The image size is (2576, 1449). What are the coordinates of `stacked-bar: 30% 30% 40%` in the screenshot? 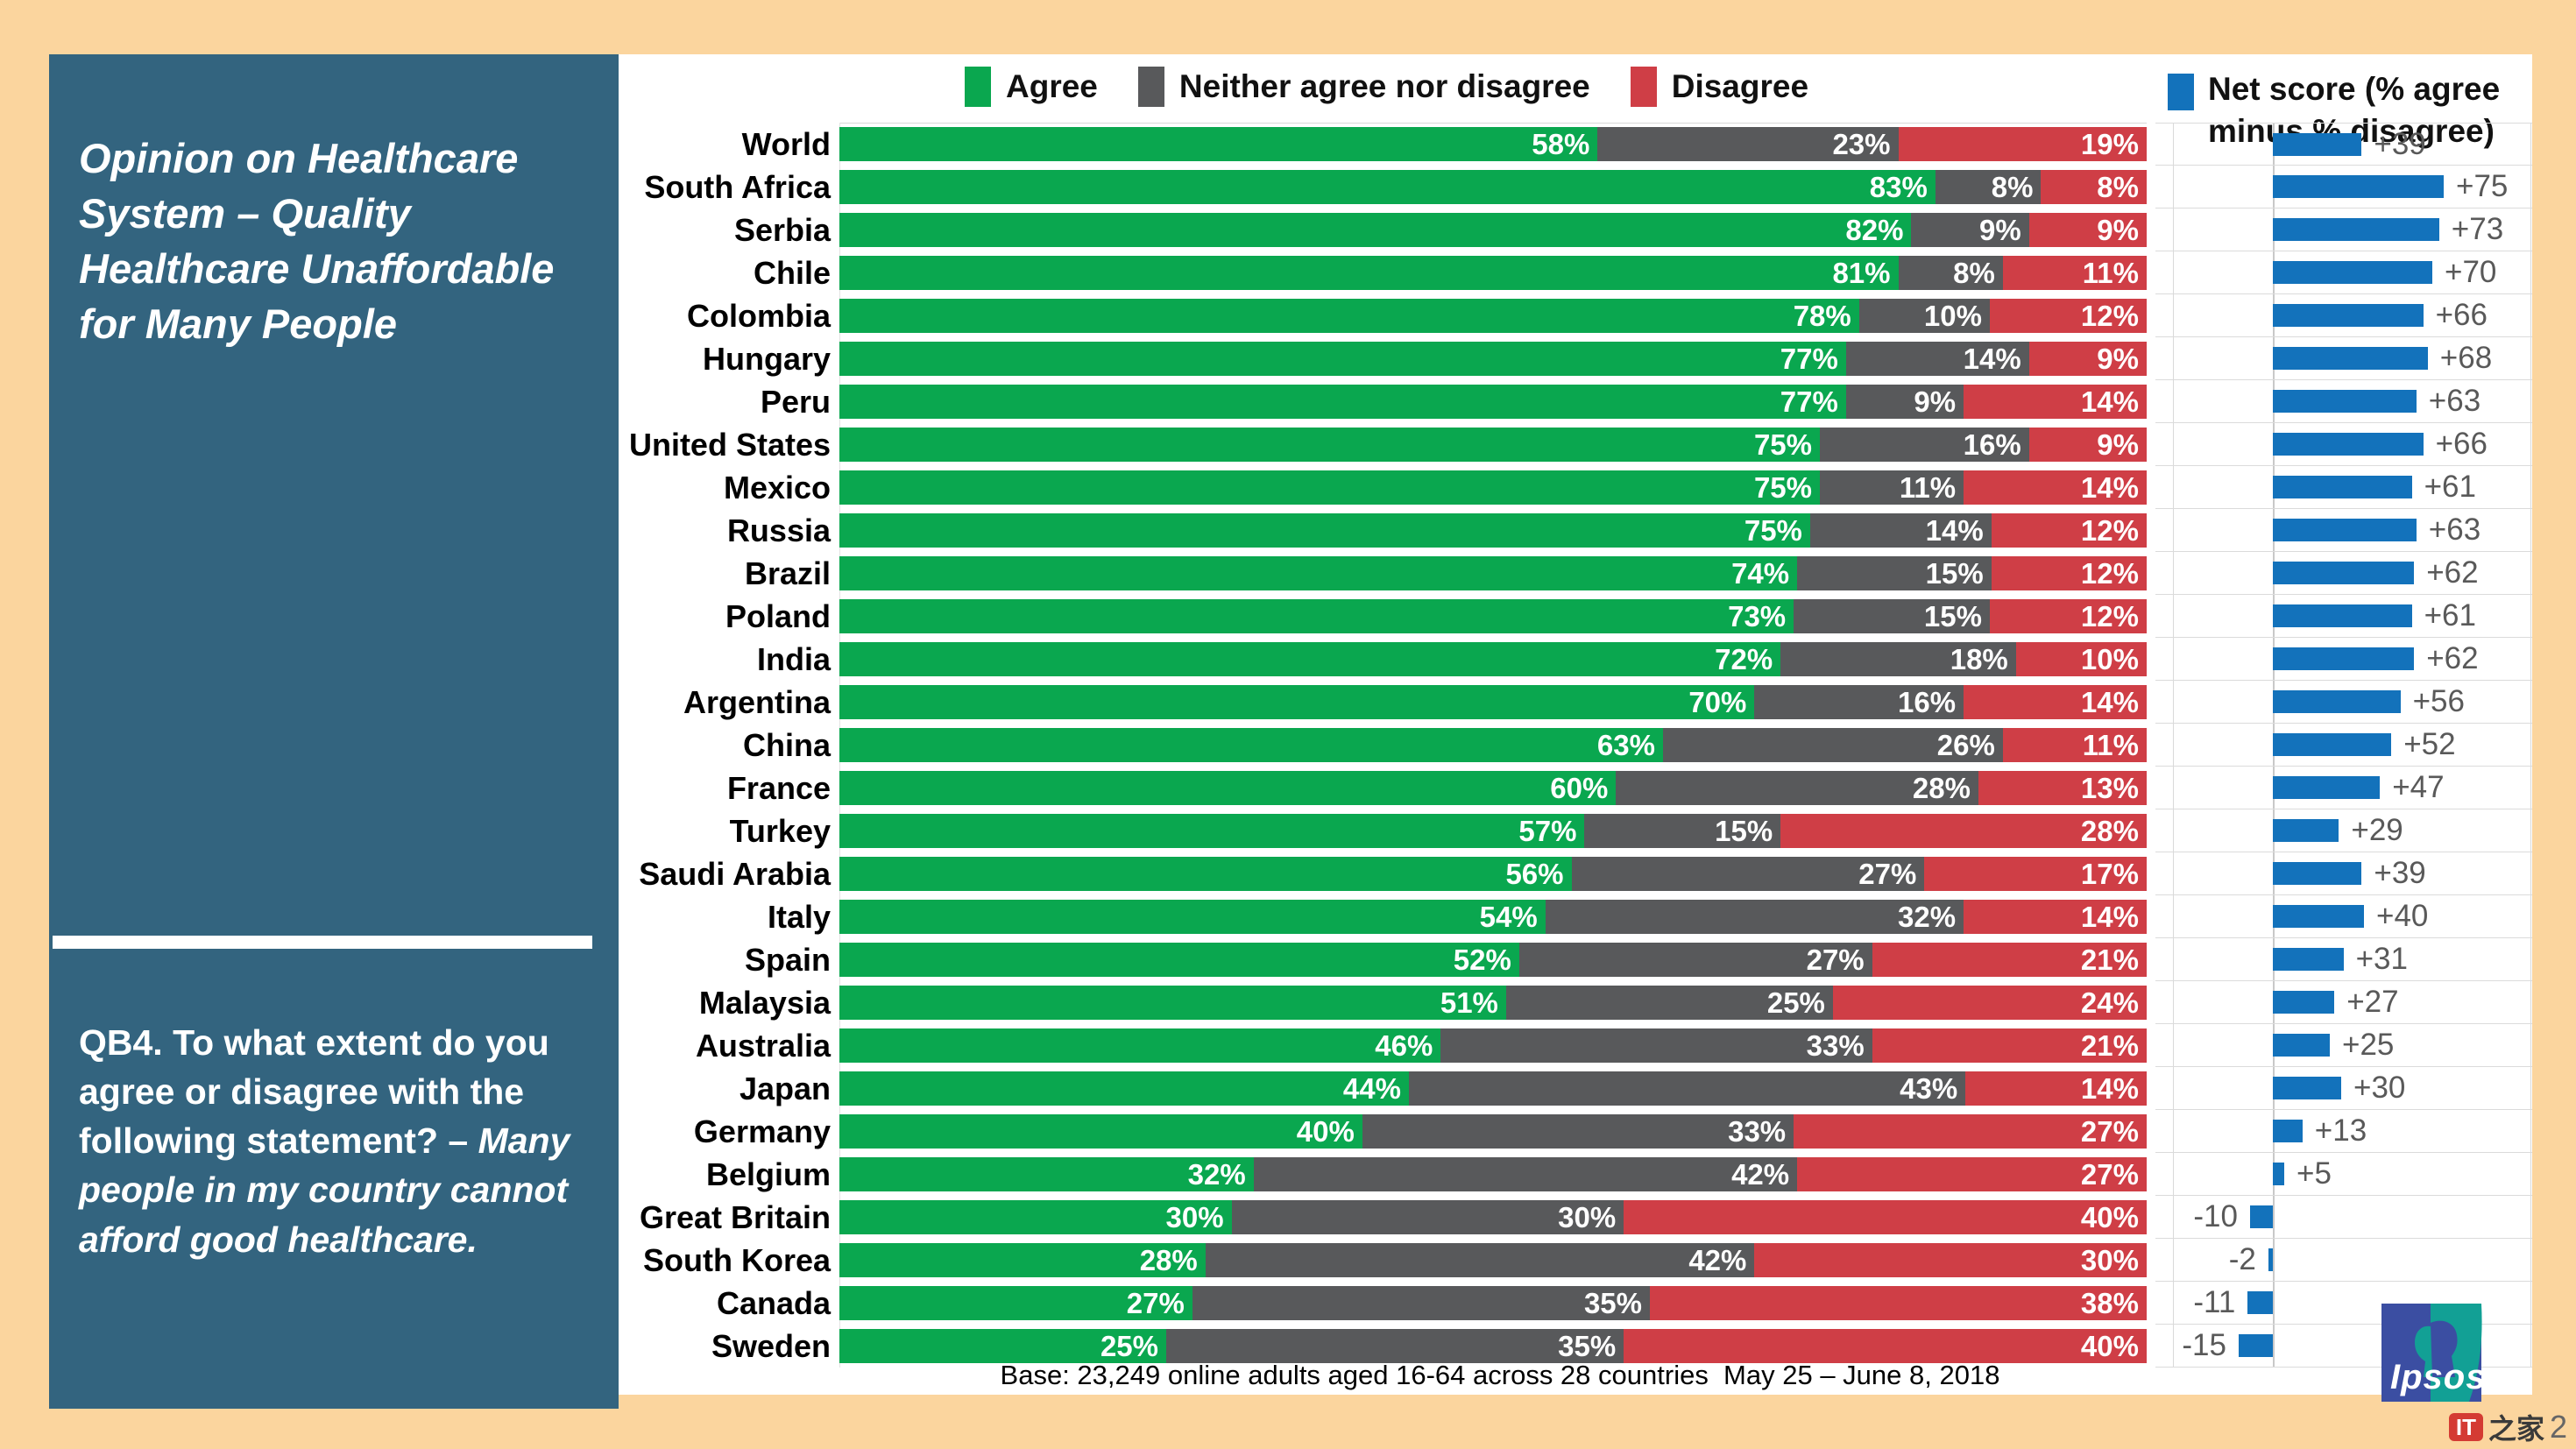 It's located at (1493, 1217).